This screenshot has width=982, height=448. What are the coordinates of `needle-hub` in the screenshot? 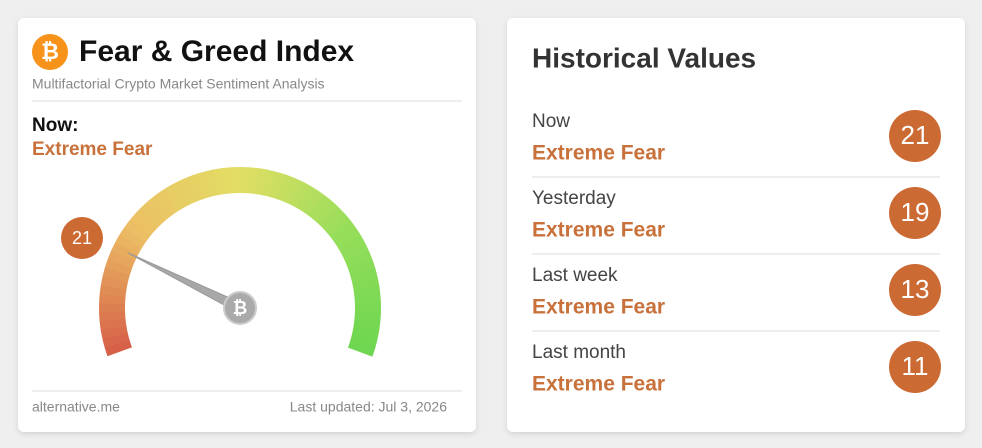 It's located at (240, 308).